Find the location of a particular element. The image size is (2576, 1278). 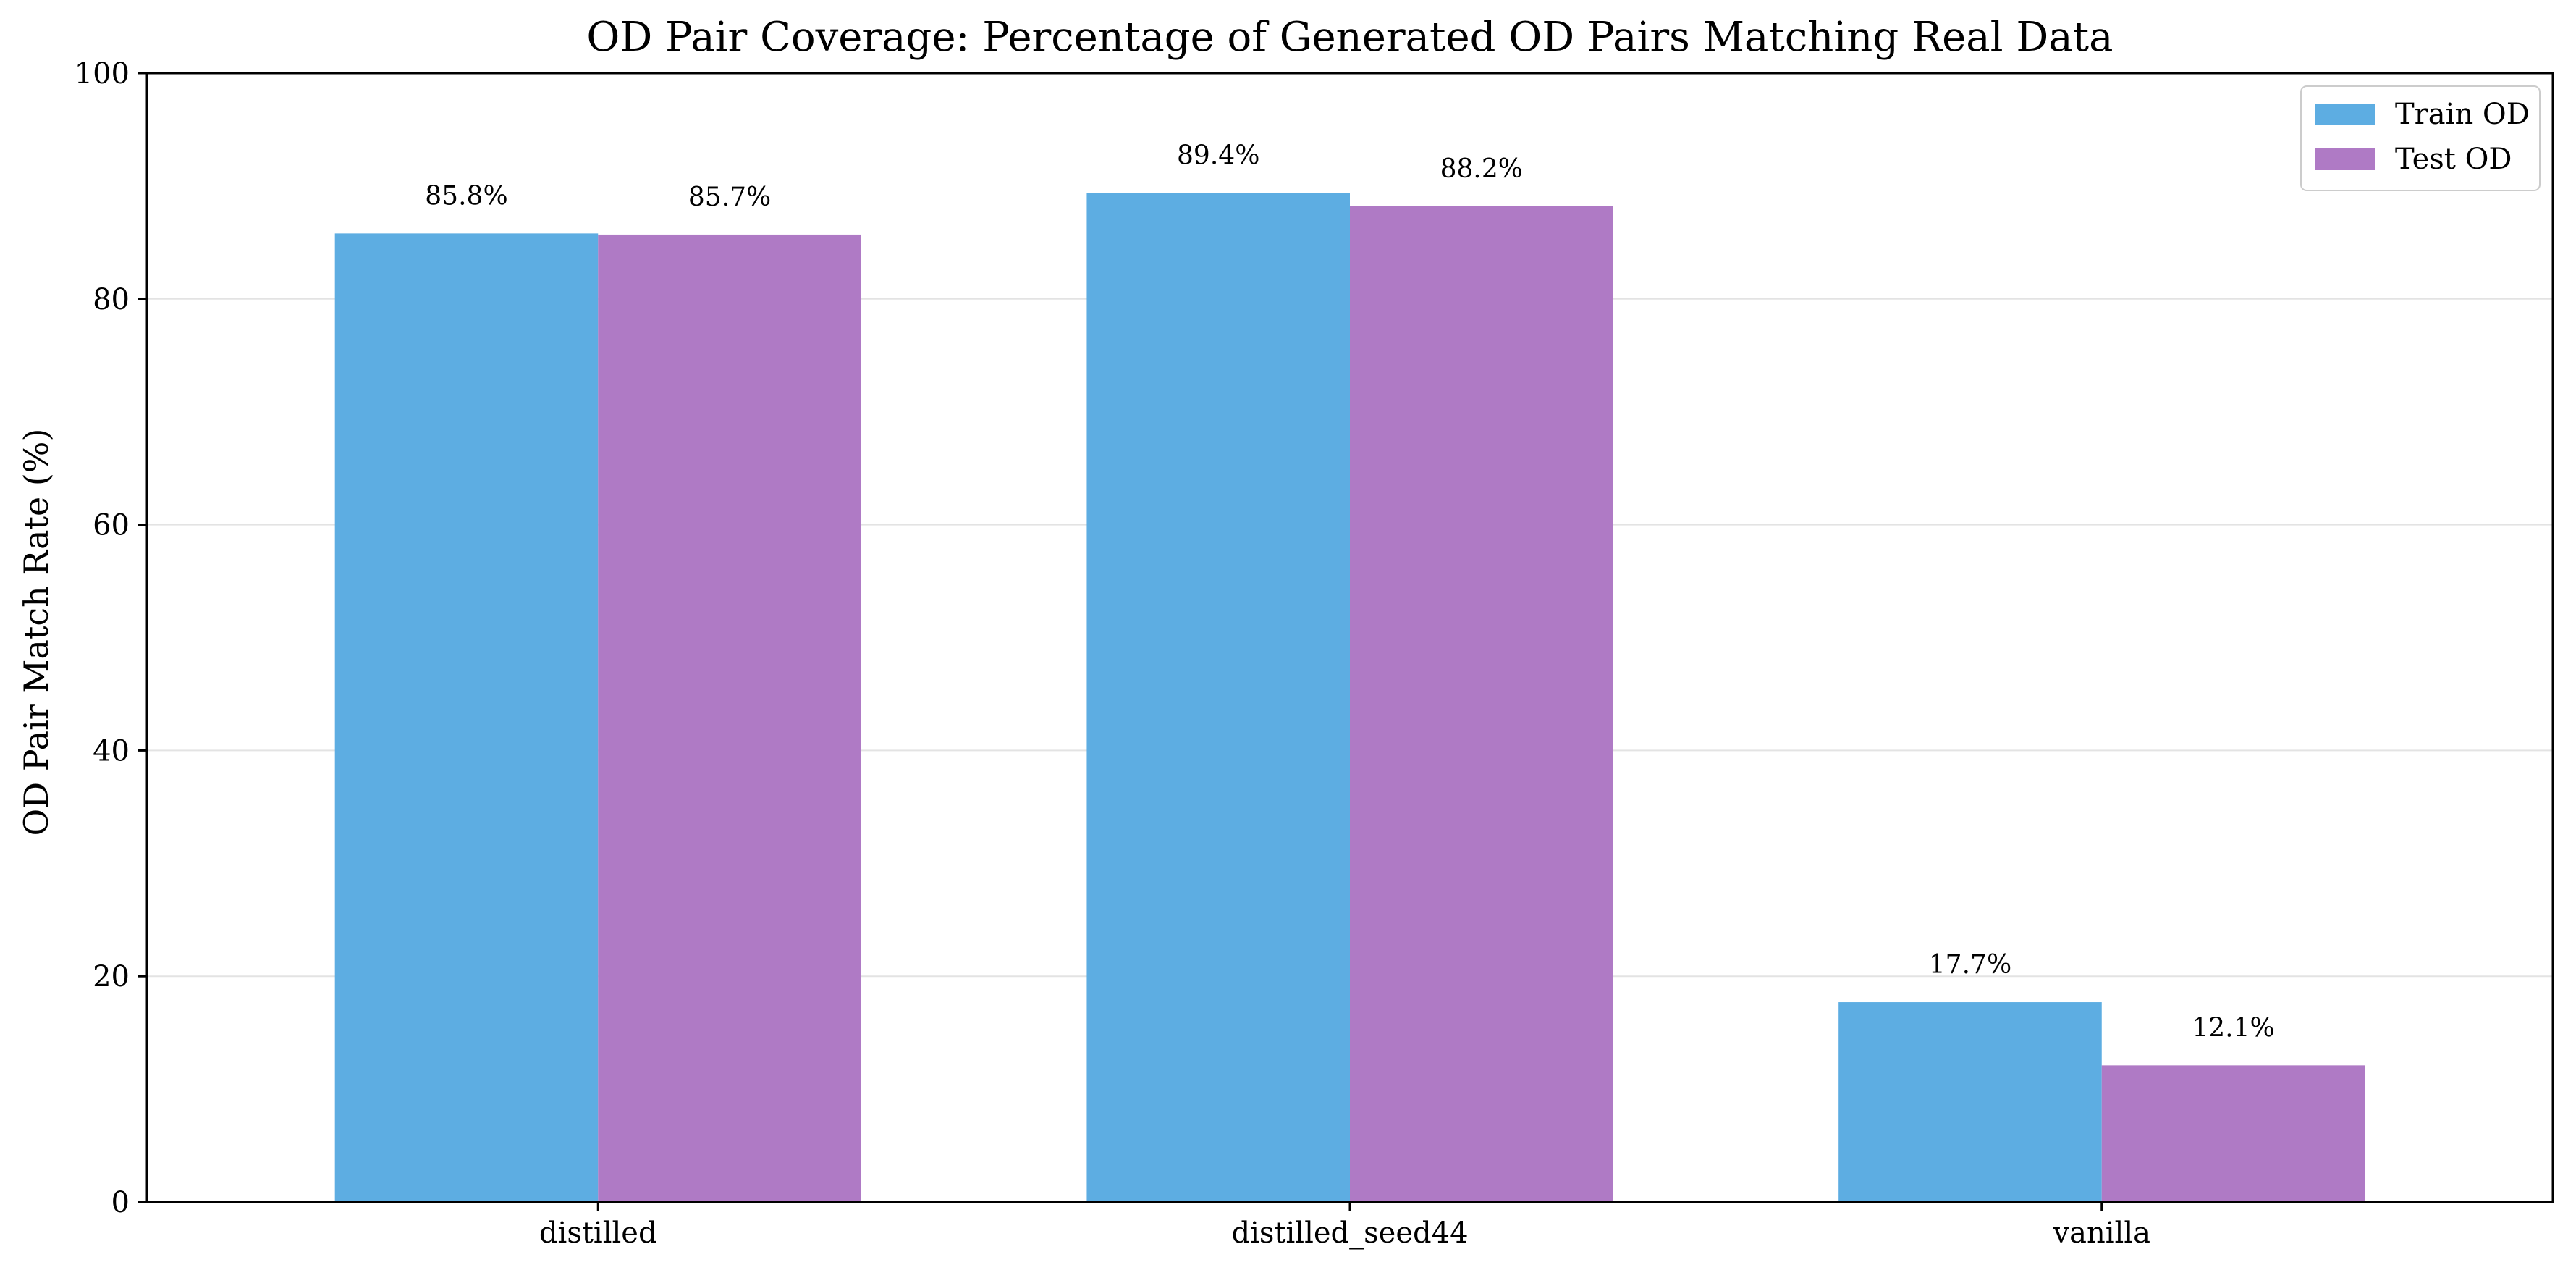

y-tick-label: 60 is located at coordinates (111, 525).